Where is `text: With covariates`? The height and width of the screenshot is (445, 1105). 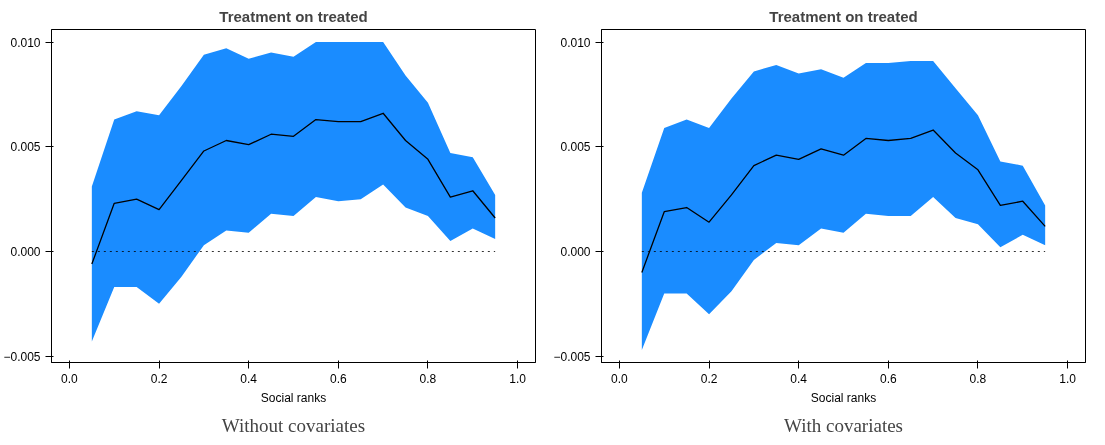
text: With covariates is located at coordinates (843, 425).